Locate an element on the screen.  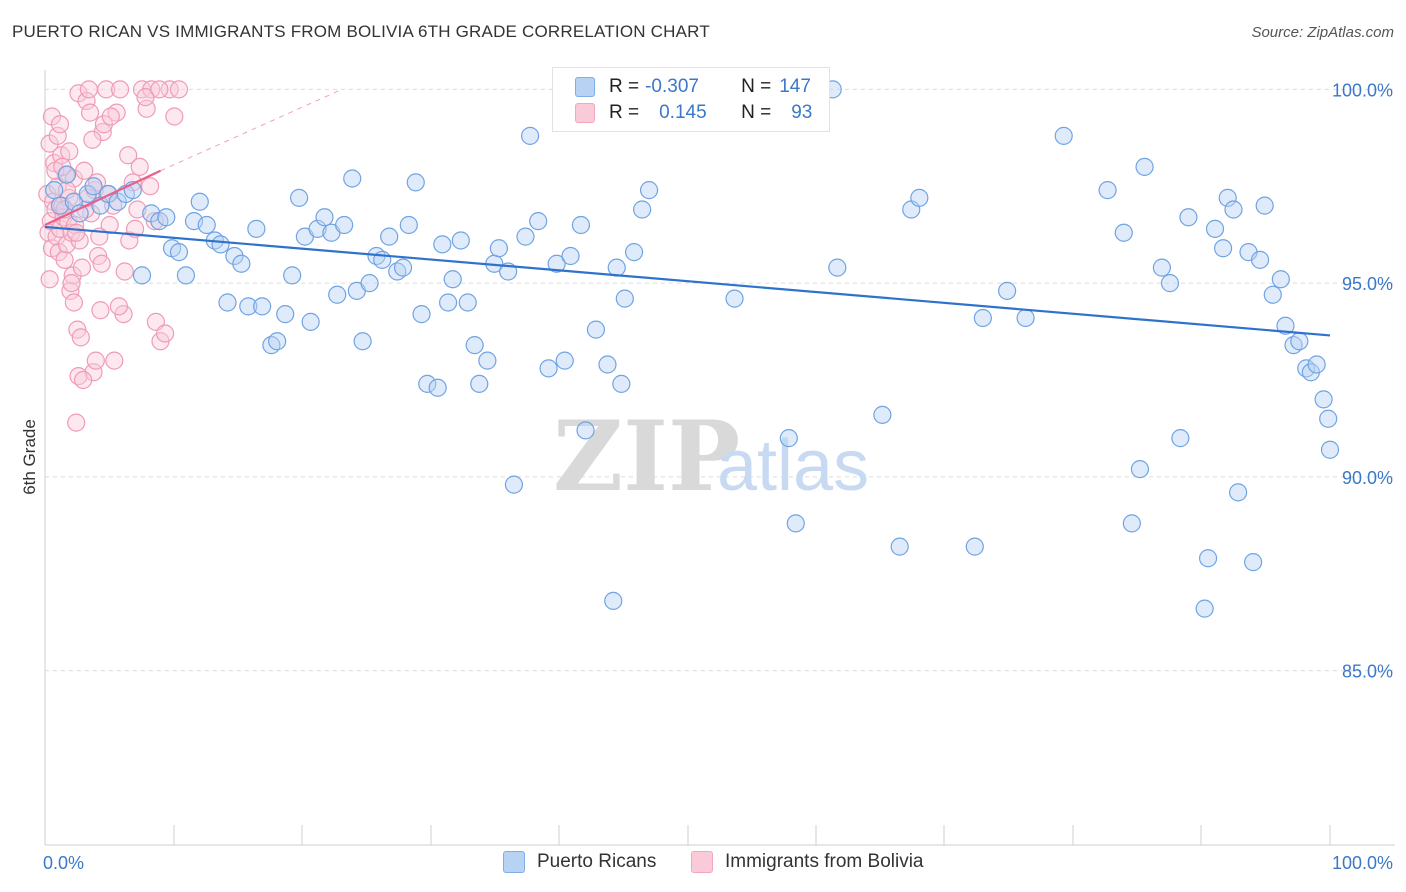
y-tick-label: 85.0% is located at coordinates (1367, 672).